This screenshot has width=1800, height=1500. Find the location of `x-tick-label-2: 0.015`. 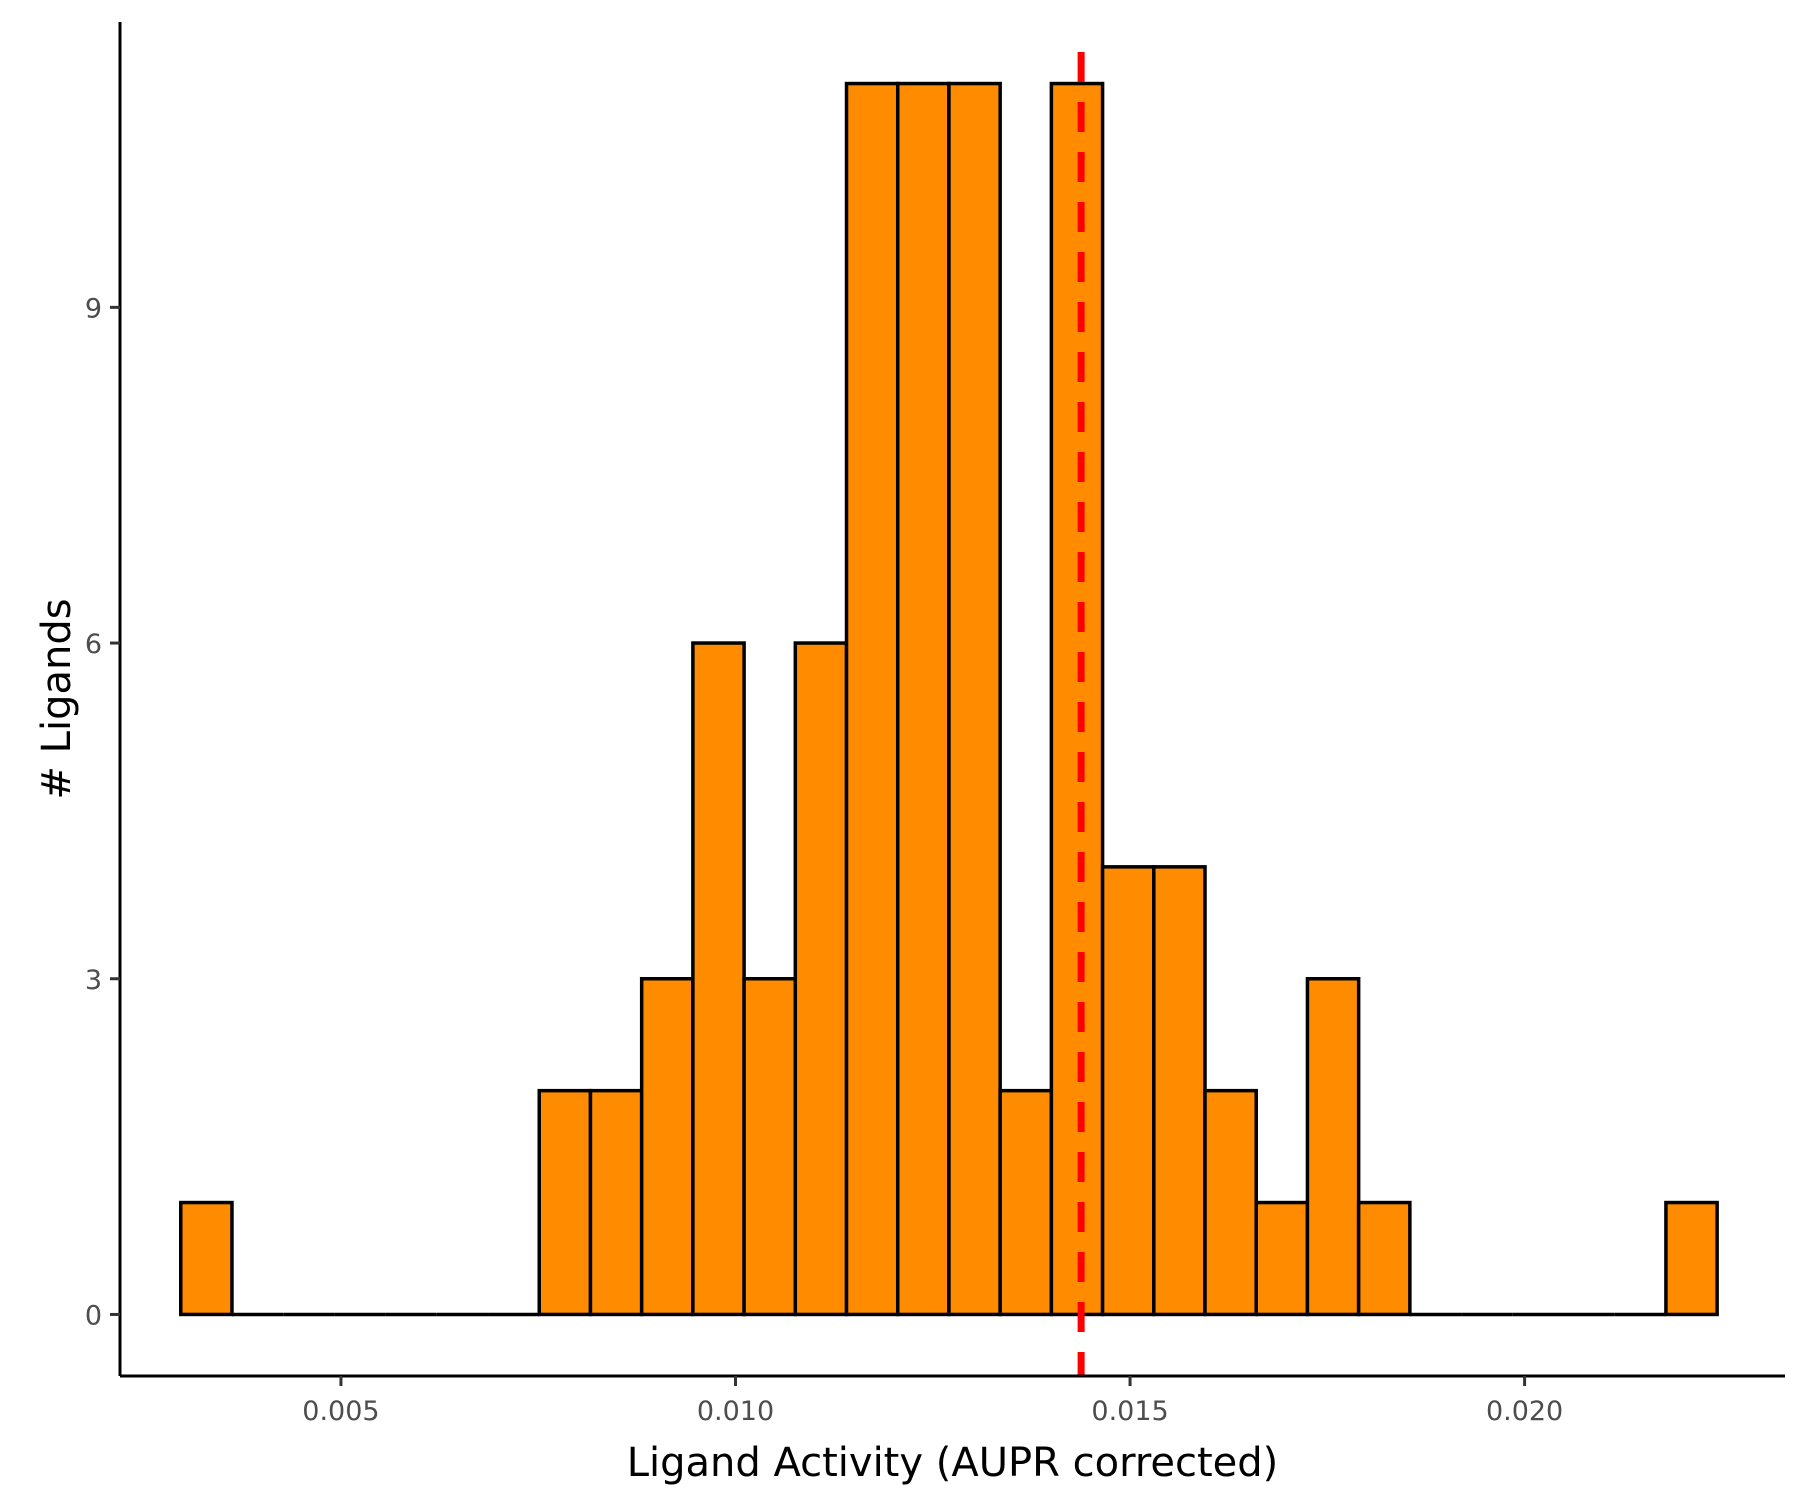

x-tick-label-2: 0.015 is located at coordinates (1129, 1411).